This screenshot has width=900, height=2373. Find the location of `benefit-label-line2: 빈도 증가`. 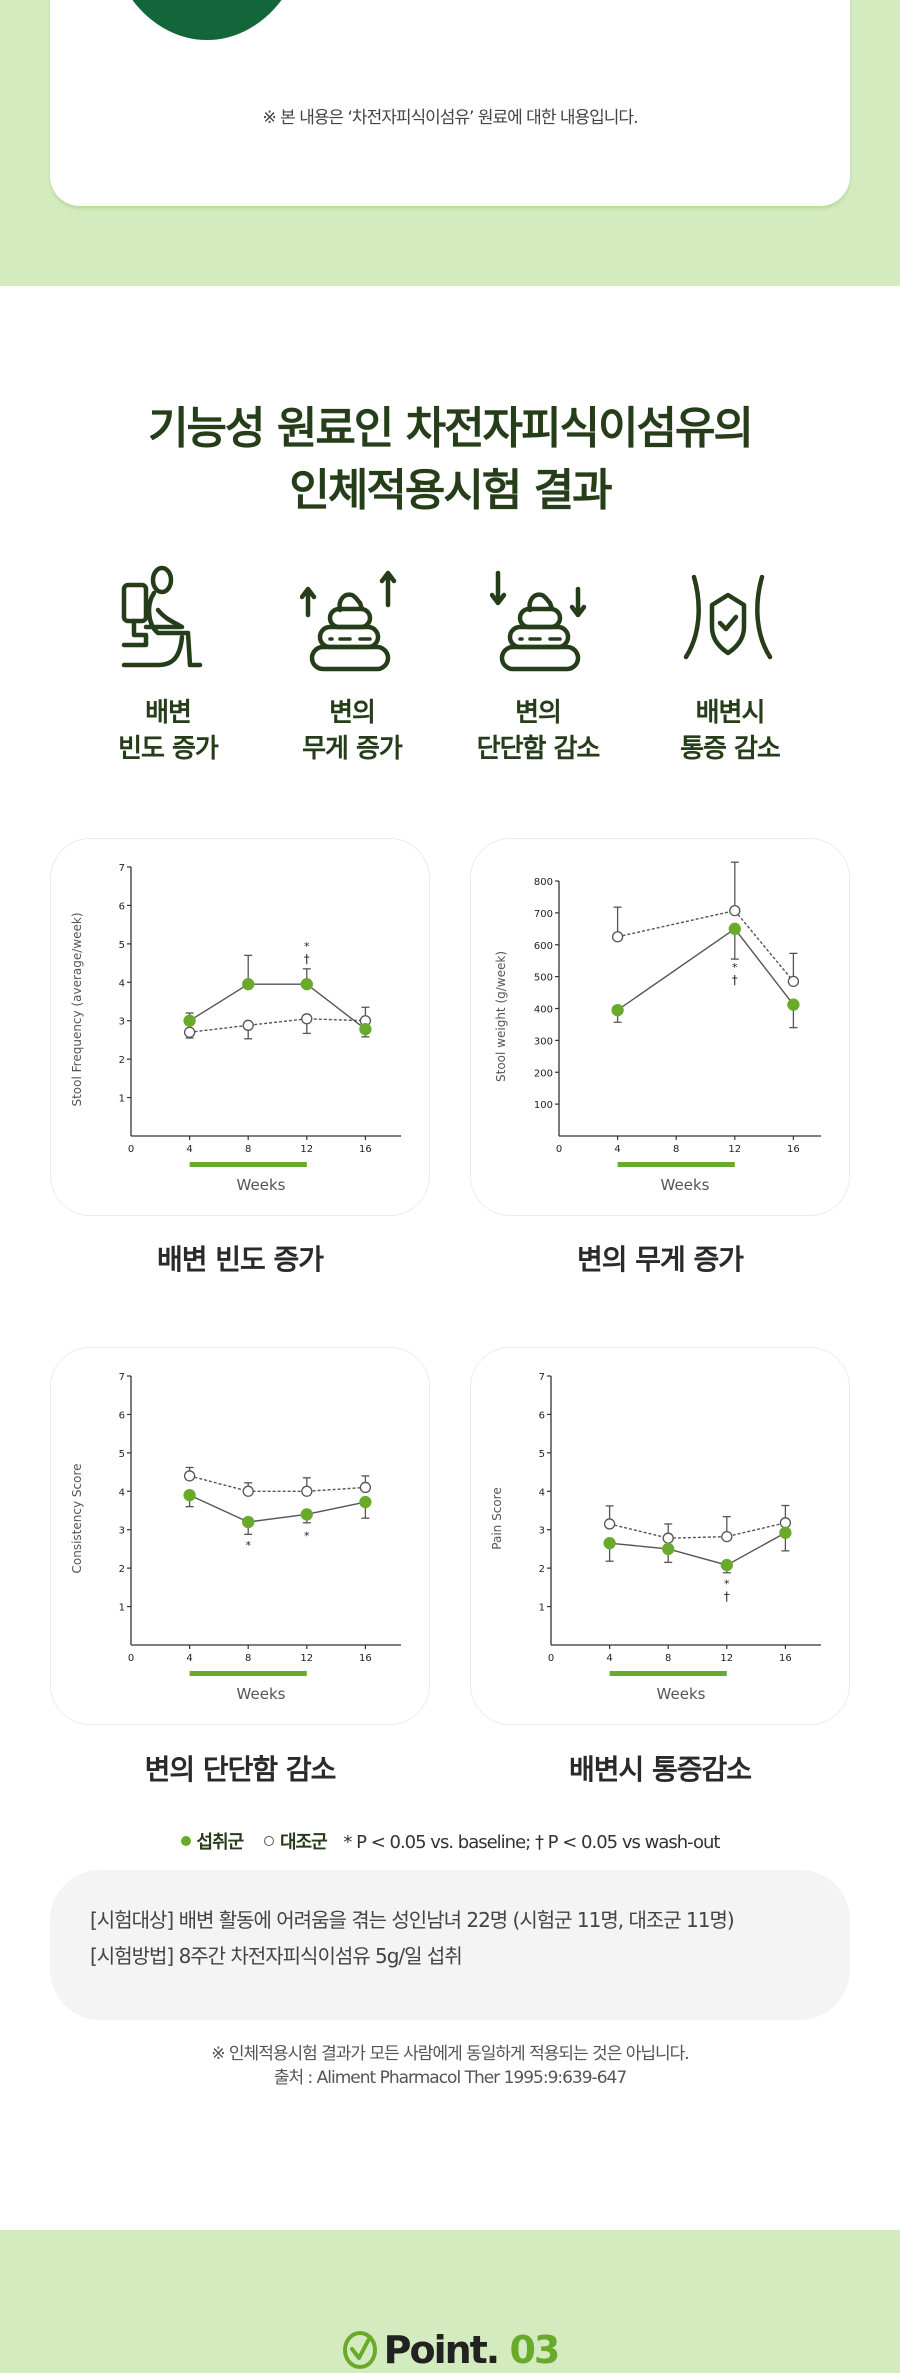

benefit-label-line2: 빈도 증가 is located at coordinates (168, 749).